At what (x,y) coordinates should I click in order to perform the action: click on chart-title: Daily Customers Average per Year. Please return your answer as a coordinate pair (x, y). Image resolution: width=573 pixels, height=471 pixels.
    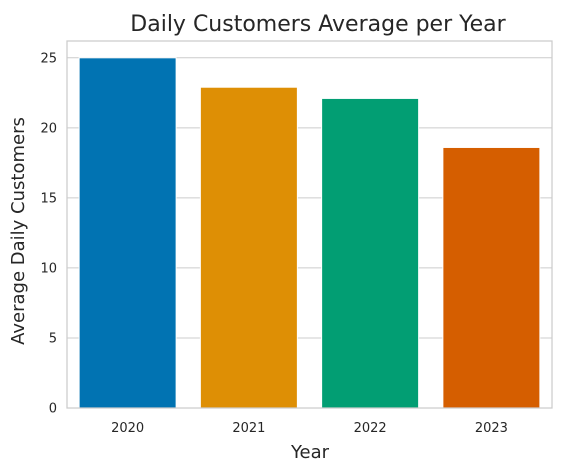
    Looking at the image, I should click on (318, 24).